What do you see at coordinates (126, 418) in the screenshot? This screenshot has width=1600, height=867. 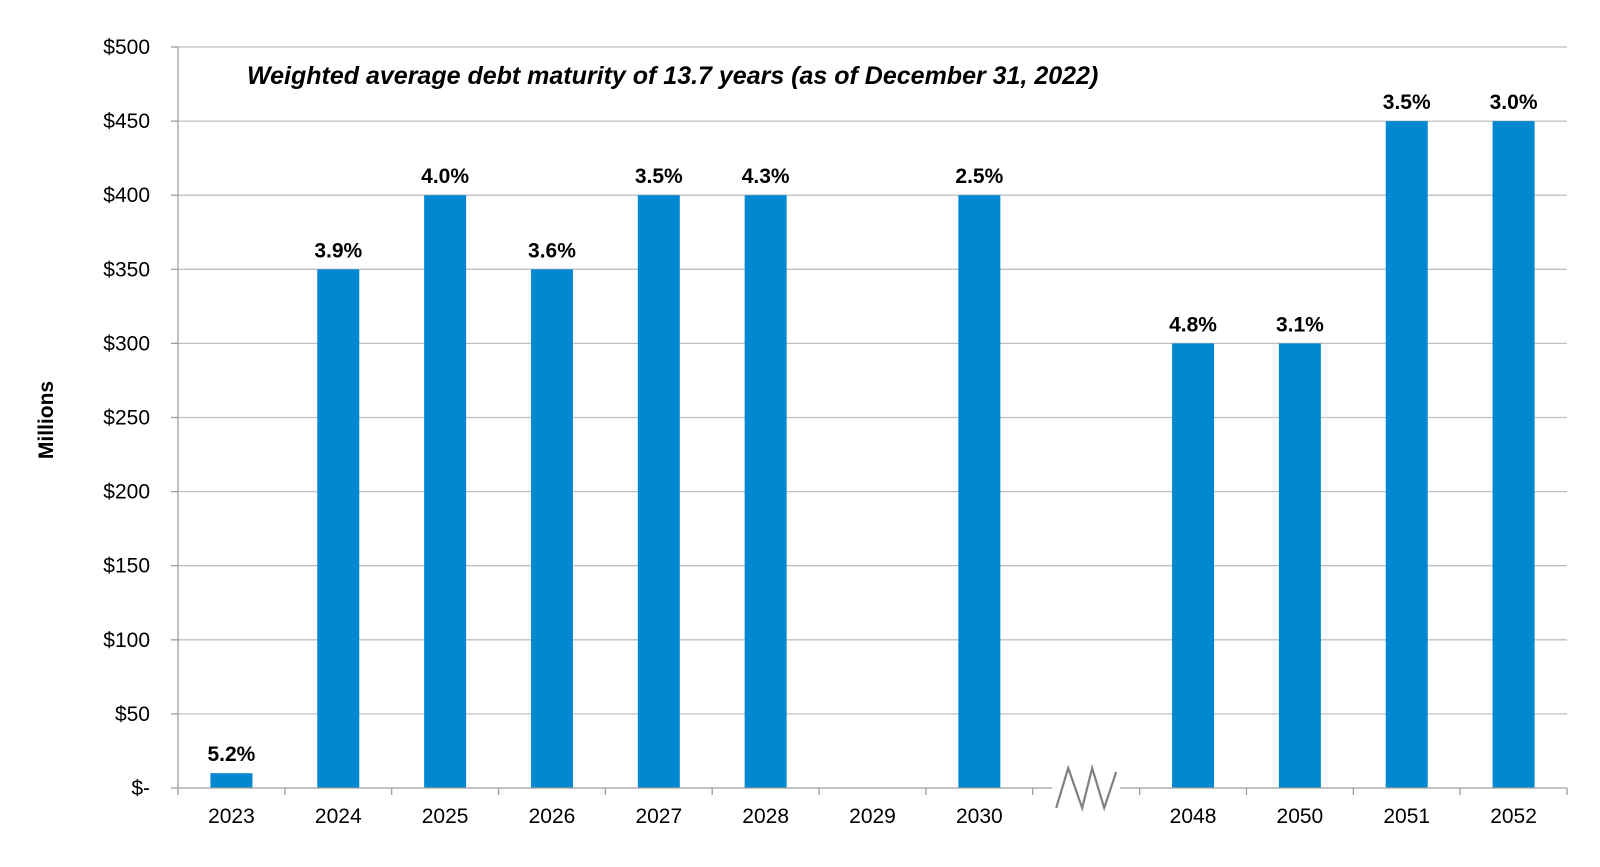 I see `y-tick-label: $250` at bounding box center [126, 418].